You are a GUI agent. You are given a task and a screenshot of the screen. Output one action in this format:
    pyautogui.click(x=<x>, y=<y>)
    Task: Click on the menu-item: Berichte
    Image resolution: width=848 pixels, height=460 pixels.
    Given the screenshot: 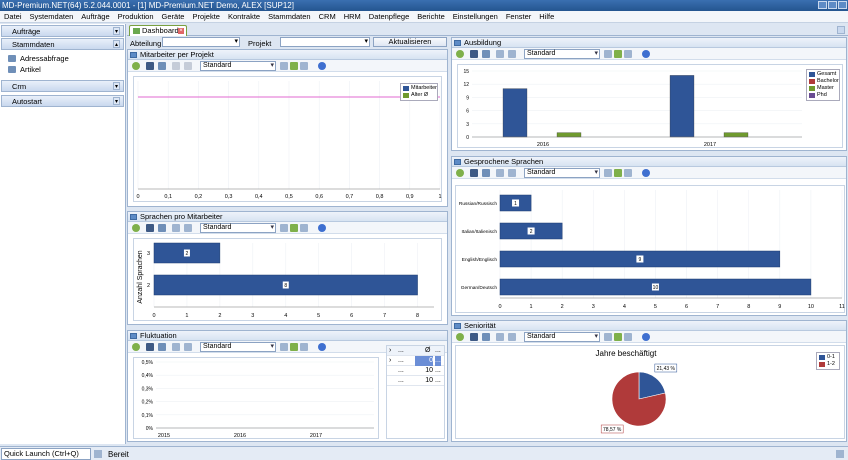 What is the action you would take?
    pyautogui.click(x=431, y=16)
    